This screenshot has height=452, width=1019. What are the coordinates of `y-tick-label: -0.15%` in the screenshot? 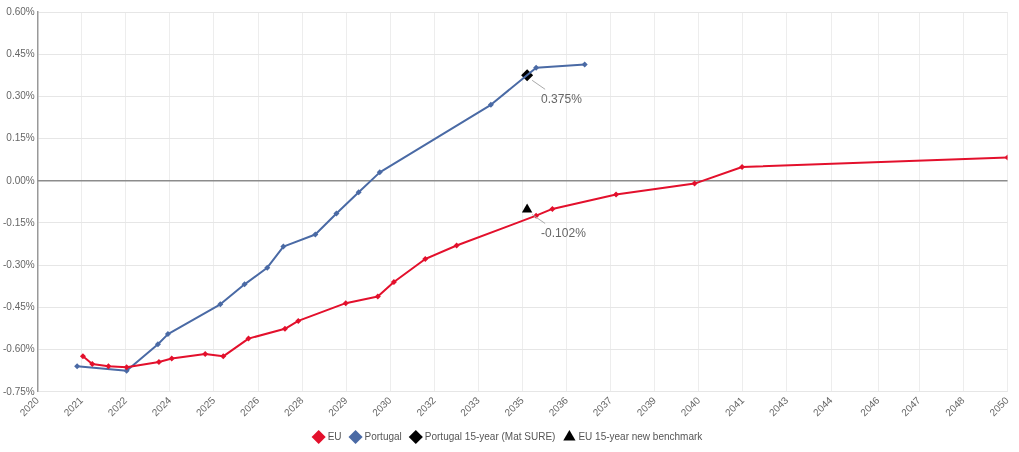 It's located at (19, 222).